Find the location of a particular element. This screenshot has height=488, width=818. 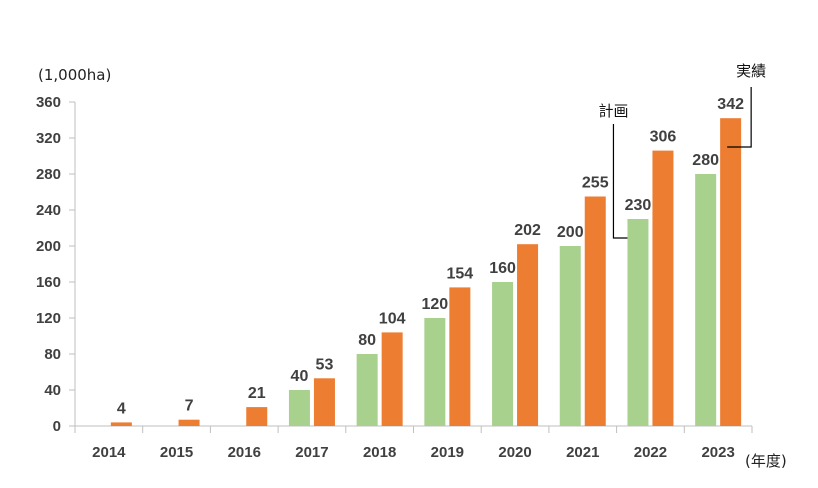

bar-plan-2019 is located at coordinates (435, 372).